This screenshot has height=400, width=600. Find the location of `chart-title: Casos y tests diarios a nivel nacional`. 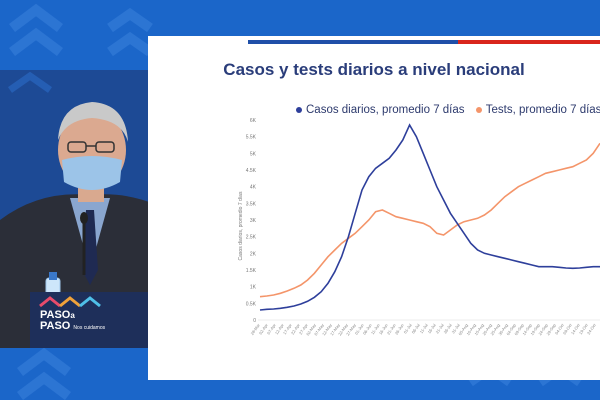

chart-title: Casos y tests diarios a nivel nacional is located at coordinates (374, 69).